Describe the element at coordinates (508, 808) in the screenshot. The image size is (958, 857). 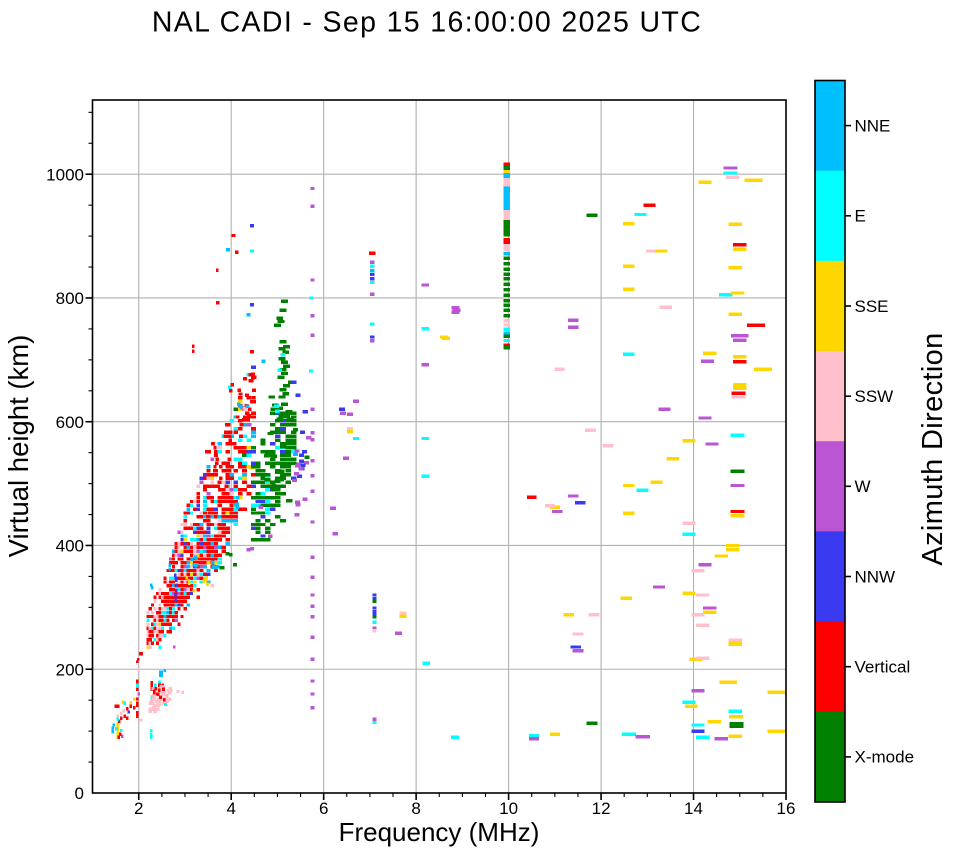
I see `svg-text: 10` at that location.